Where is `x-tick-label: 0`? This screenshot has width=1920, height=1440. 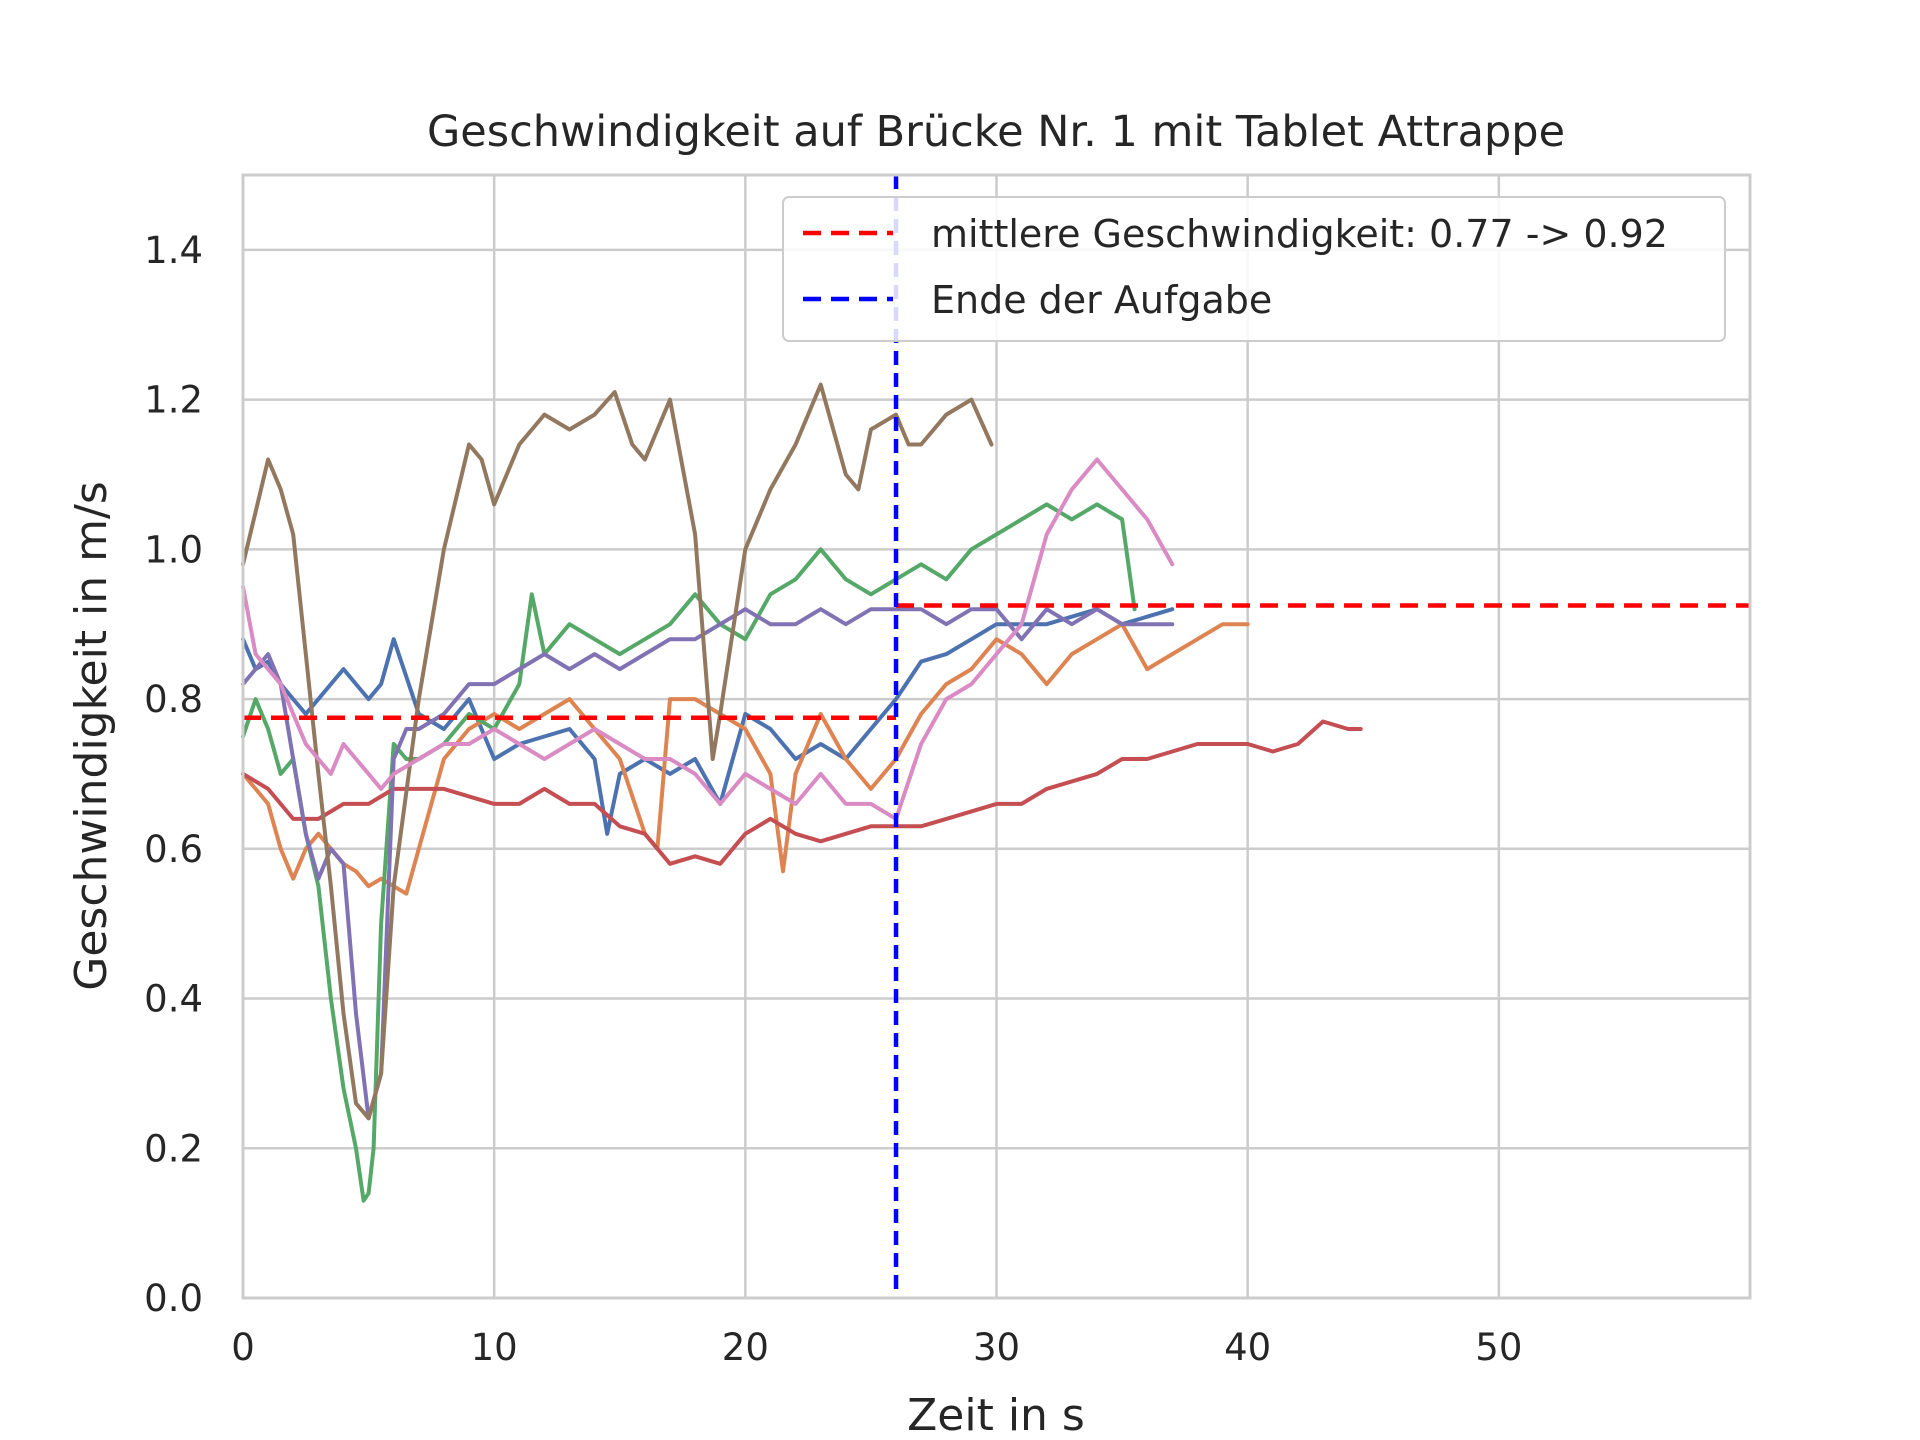 x-tick-label: 0 is located at coordinates (243, 1347).